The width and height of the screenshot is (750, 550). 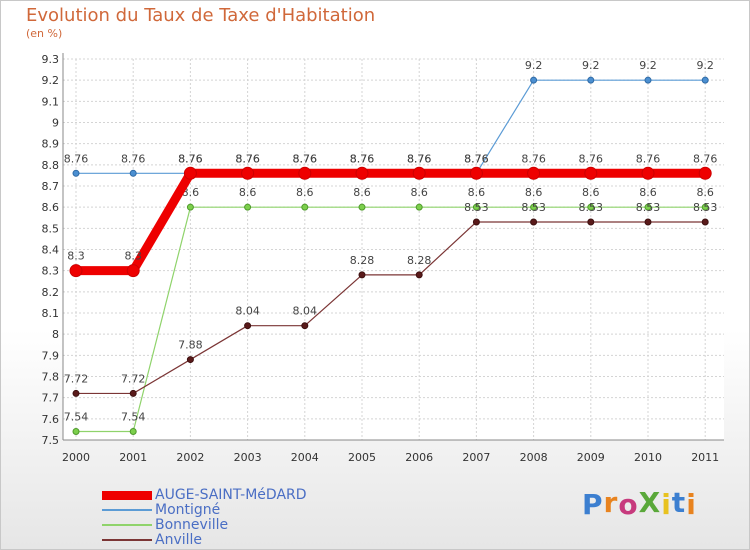 I want to click on y-tick-label: 9, so click(x=55, y=123).